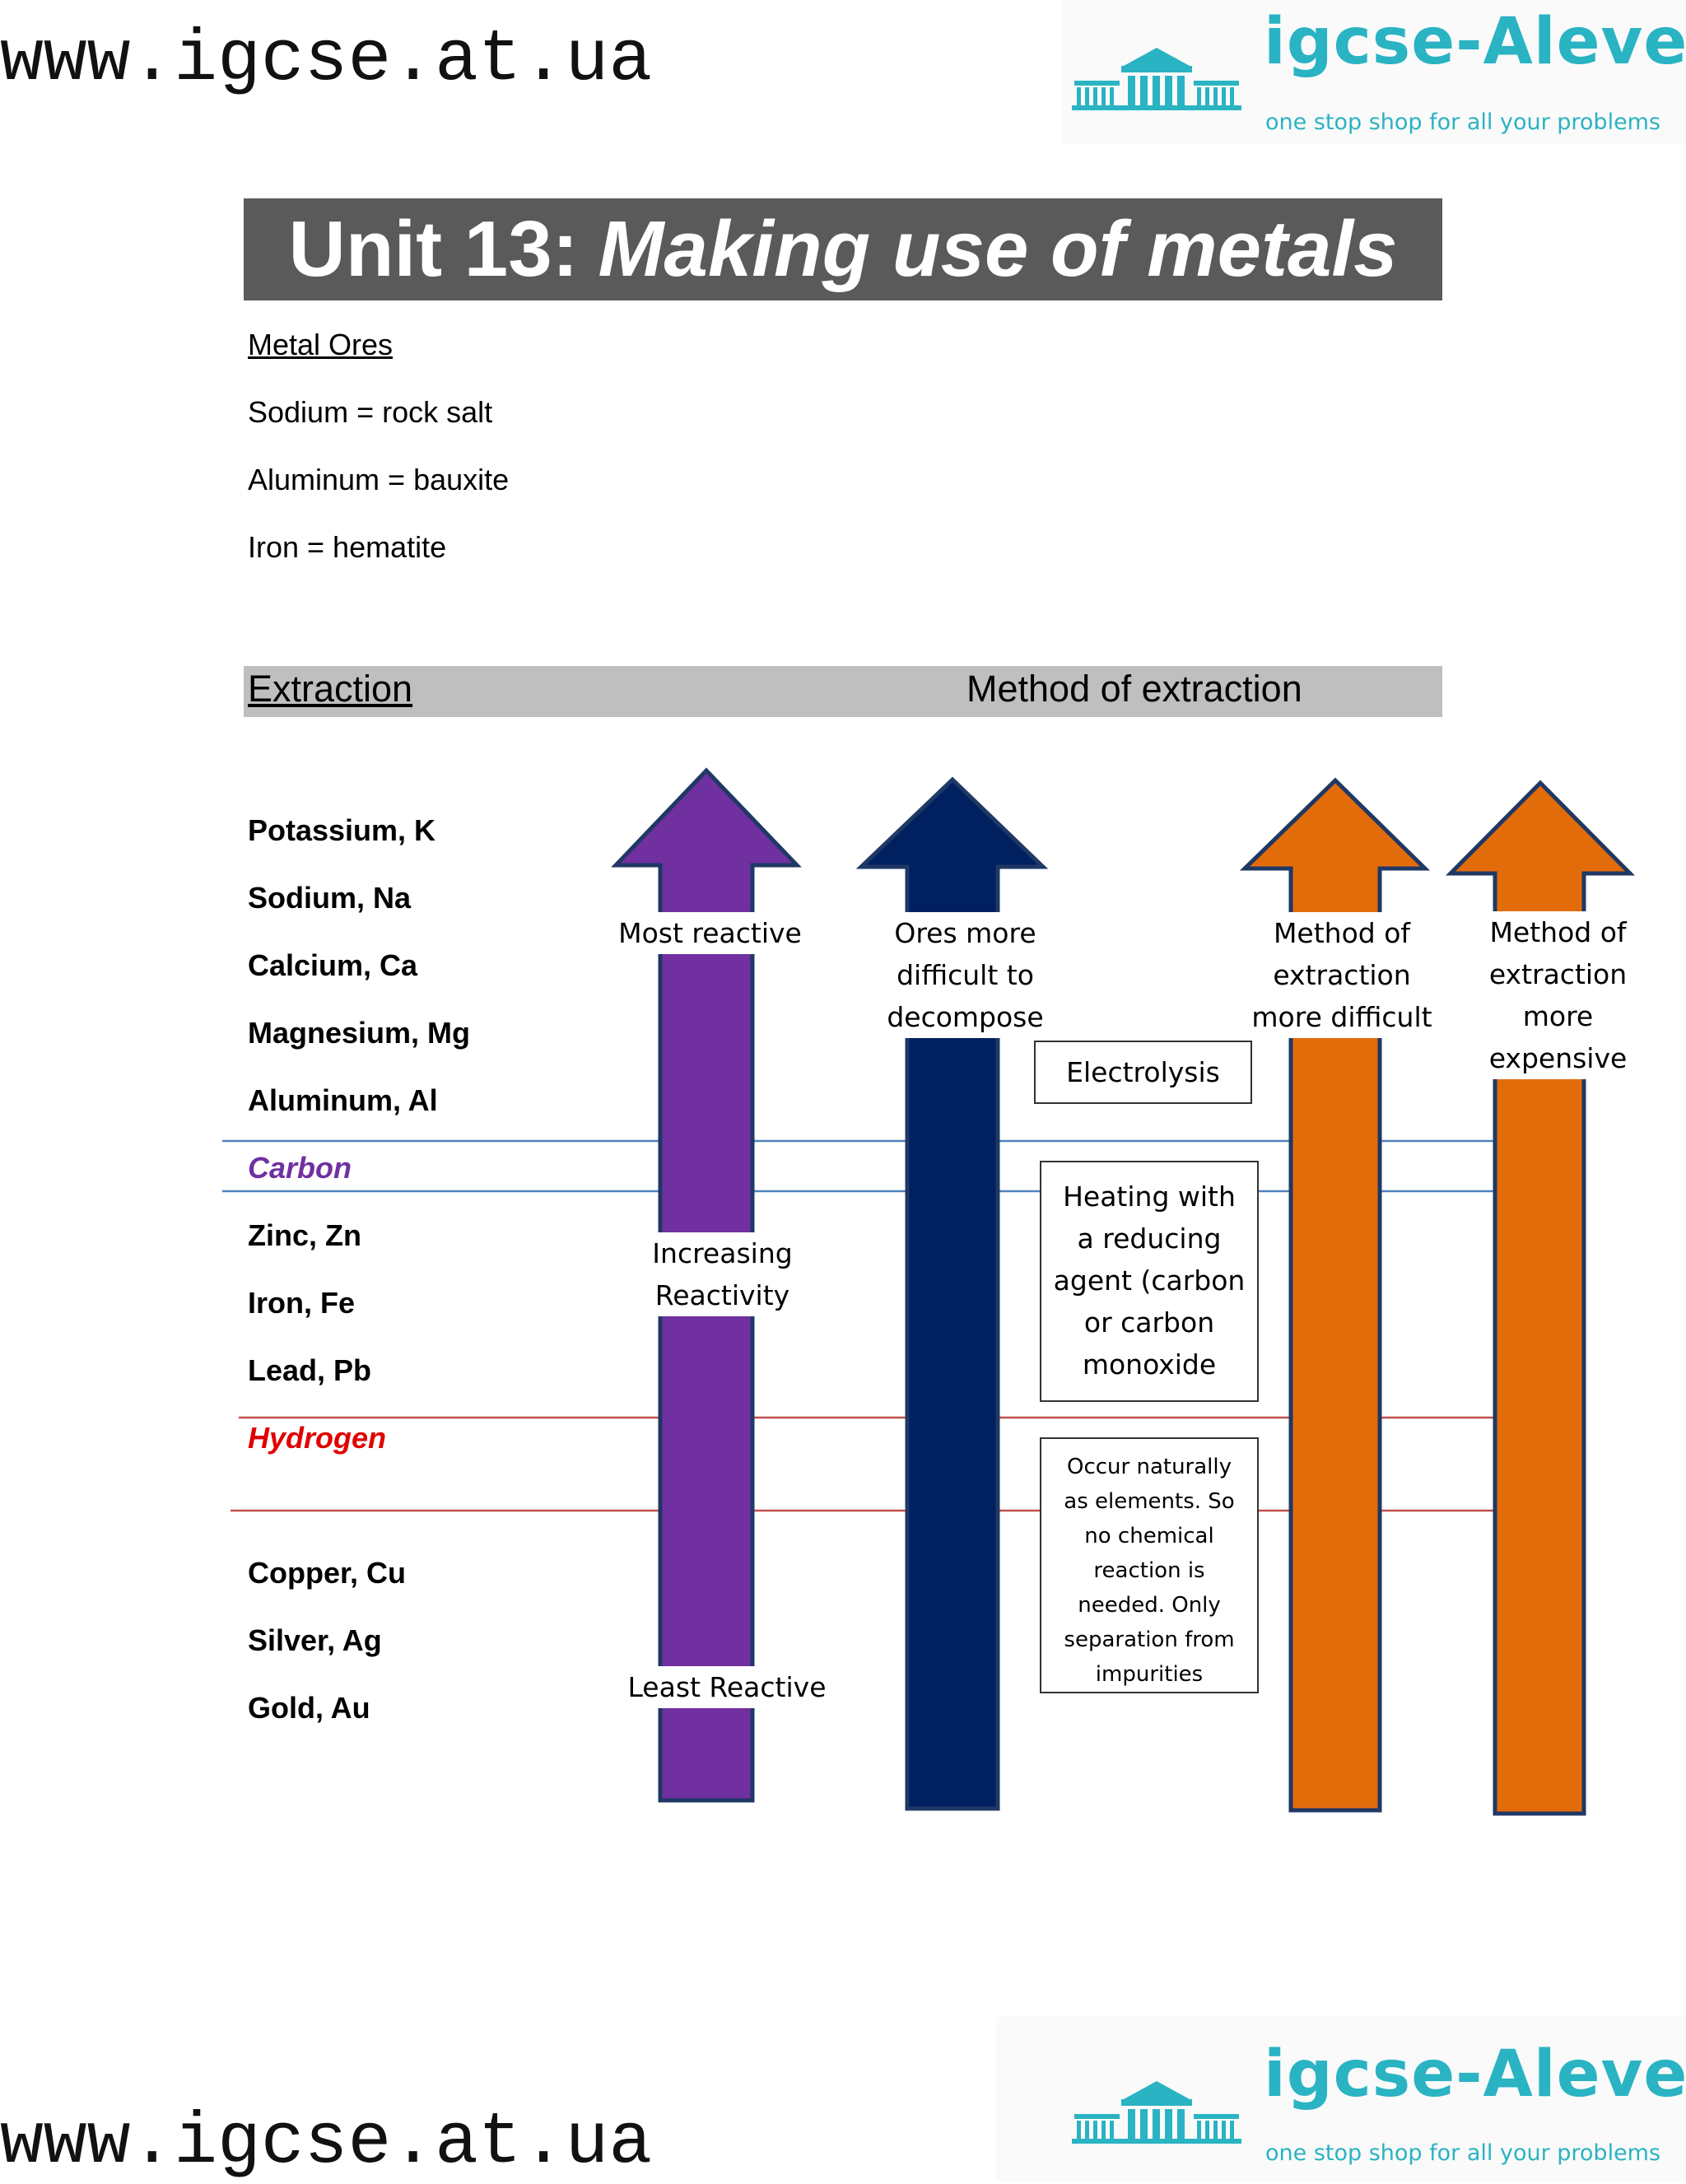 The width and height of the screenshot is (1686, 2184). Describe the element at coordinates (1475, 2074) in the screenshot. I see `footer-brand-name: igcse-Alevel` at that location.